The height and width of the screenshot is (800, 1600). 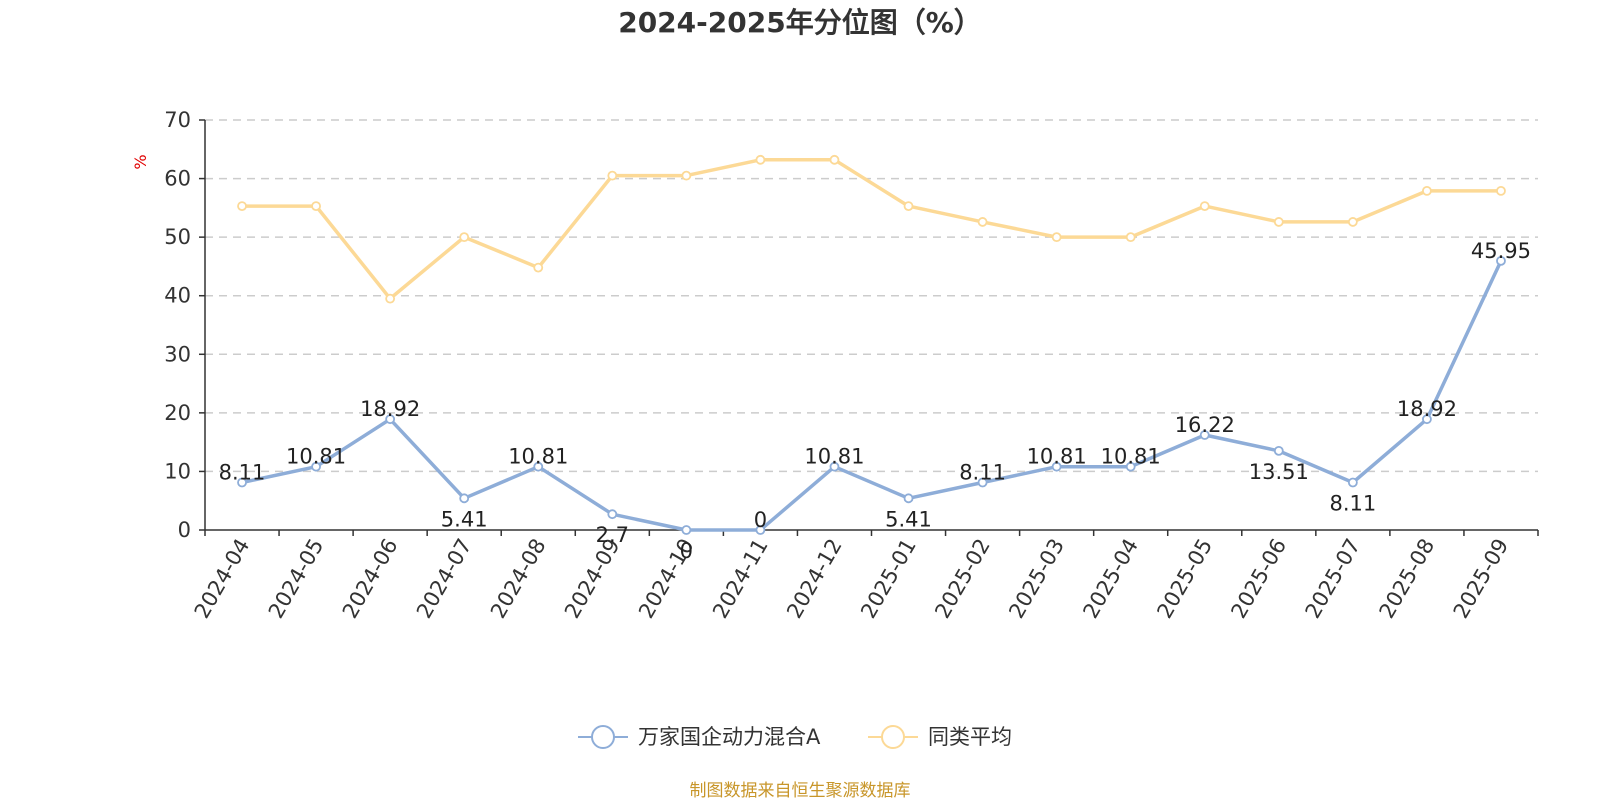 What do you see at coordinates (177, 471) in the screenshot?
I see `y-tick-label-10: 10` at bounding box center [177, 471].